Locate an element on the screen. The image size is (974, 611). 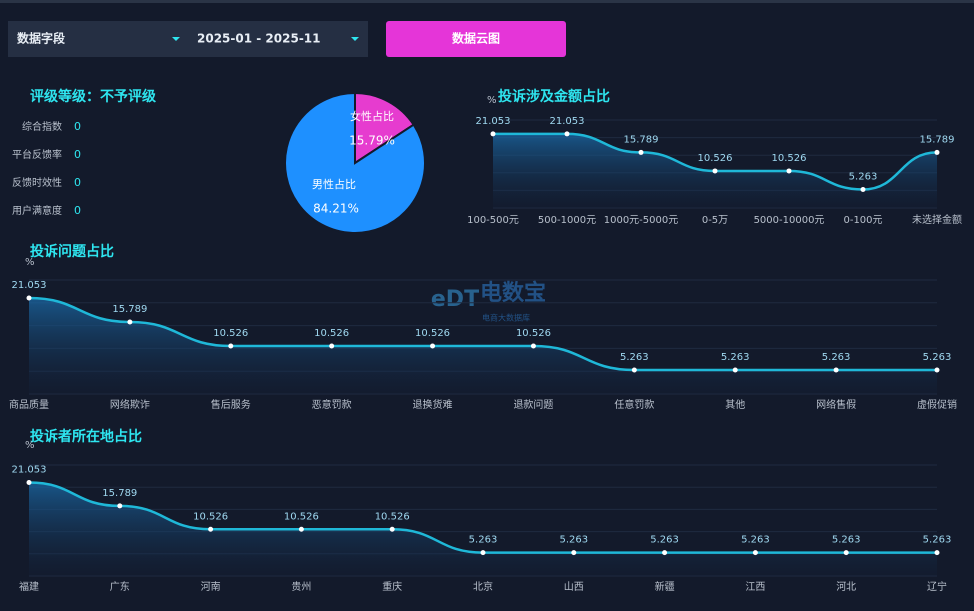
cloud-button is located at coordinates (476, 39).